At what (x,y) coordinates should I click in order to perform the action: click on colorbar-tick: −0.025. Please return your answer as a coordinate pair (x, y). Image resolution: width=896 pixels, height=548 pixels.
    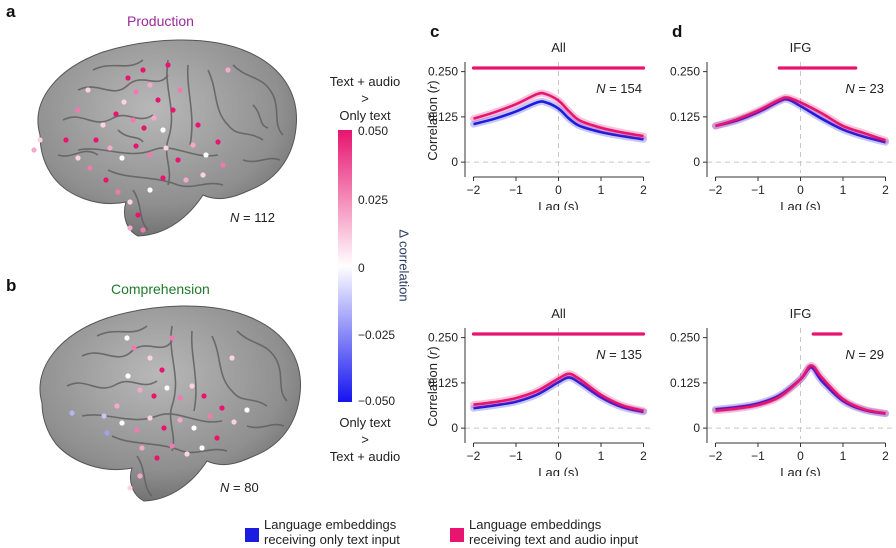
    Looking at the image, I should click on (377, 335).